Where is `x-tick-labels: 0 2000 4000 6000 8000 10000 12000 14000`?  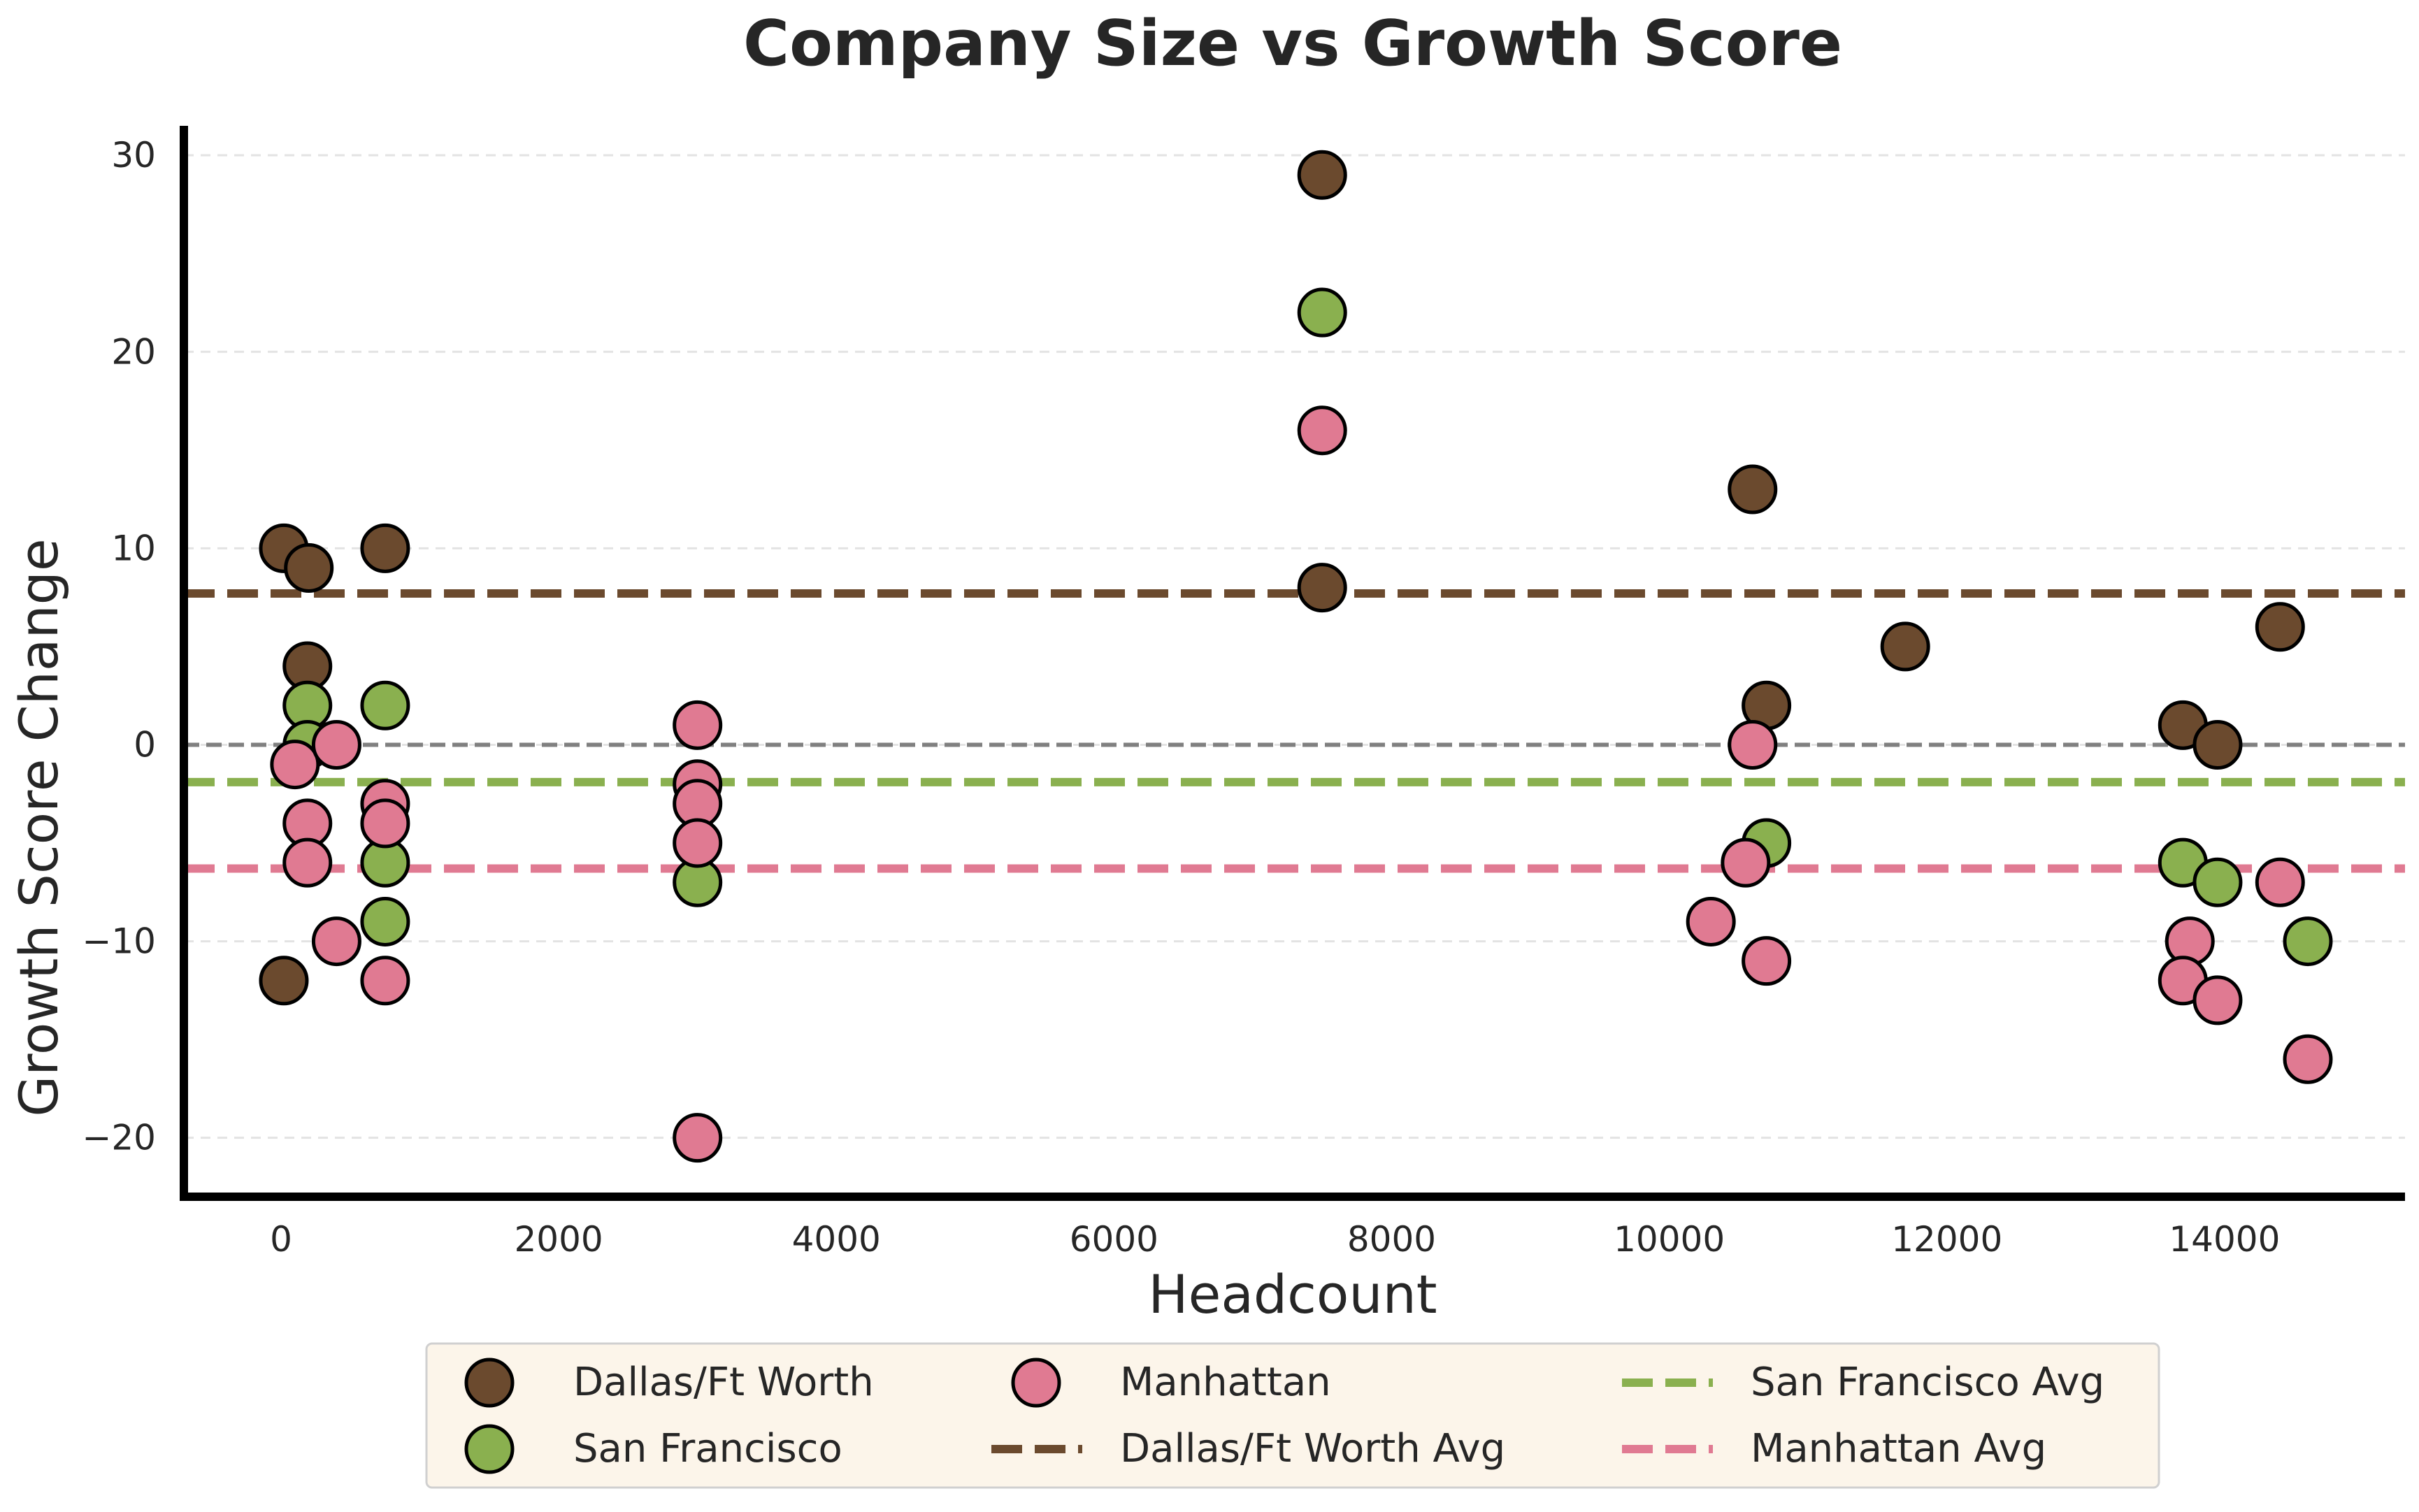 x-tick-labels: 0 2000 4000 6000 8000 10000 12000 14000 is located at coordinates (1275, 1239).